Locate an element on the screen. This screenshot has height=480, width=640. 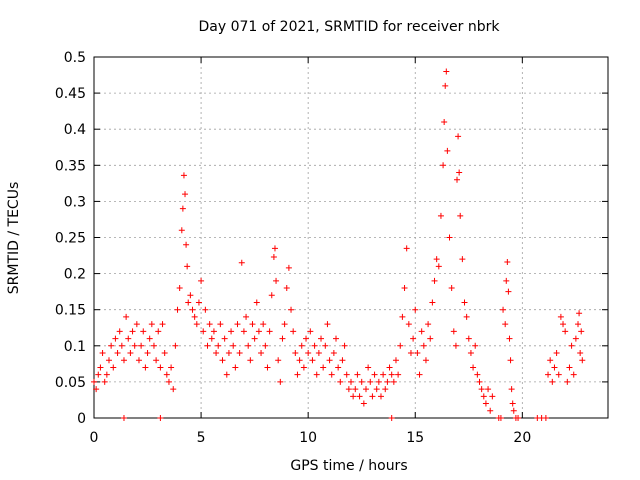
y-tick-label: 0.45 is located at coordinates (70, 94).